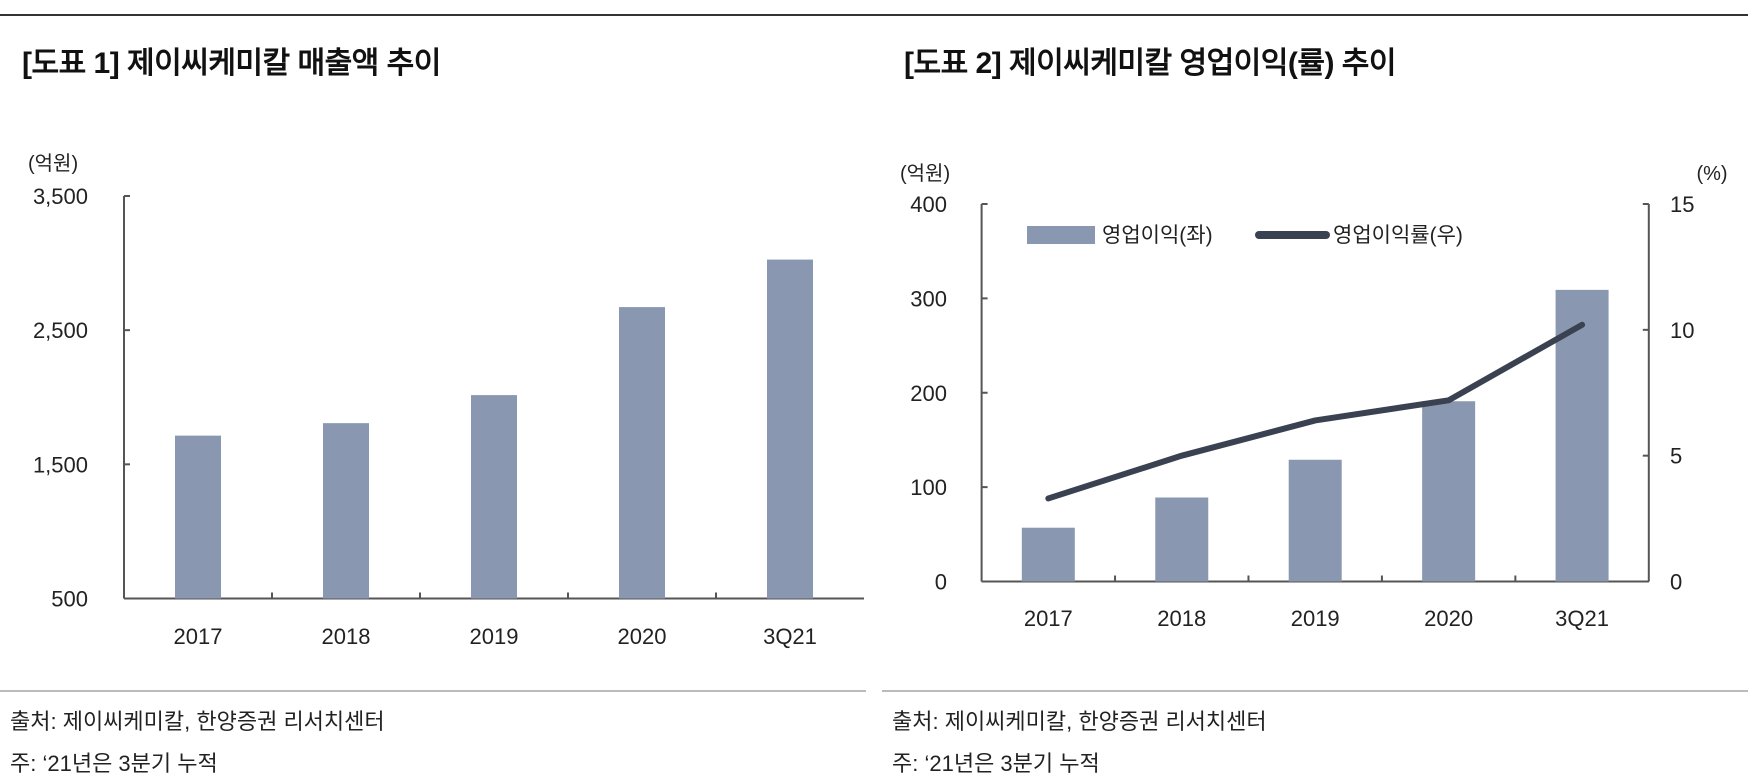 The image size is (1748, 784). I want to click on legend-bar-swatch, so click(1061, 235).